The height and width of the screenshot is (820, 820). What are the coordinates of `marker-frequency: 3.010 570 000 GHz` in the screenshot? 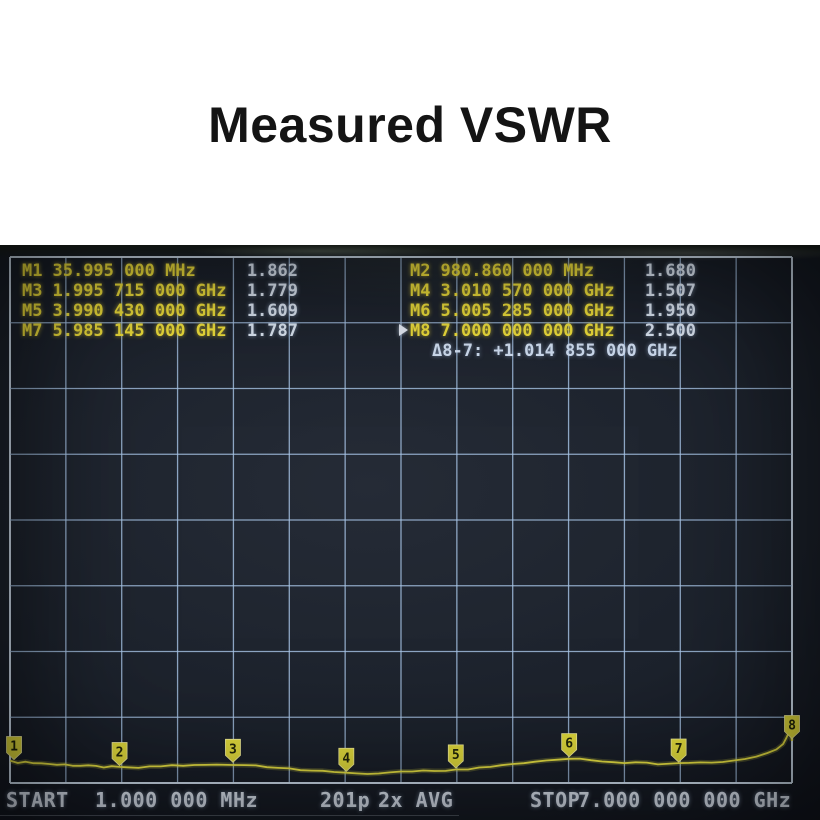 It's located at (527, 291).